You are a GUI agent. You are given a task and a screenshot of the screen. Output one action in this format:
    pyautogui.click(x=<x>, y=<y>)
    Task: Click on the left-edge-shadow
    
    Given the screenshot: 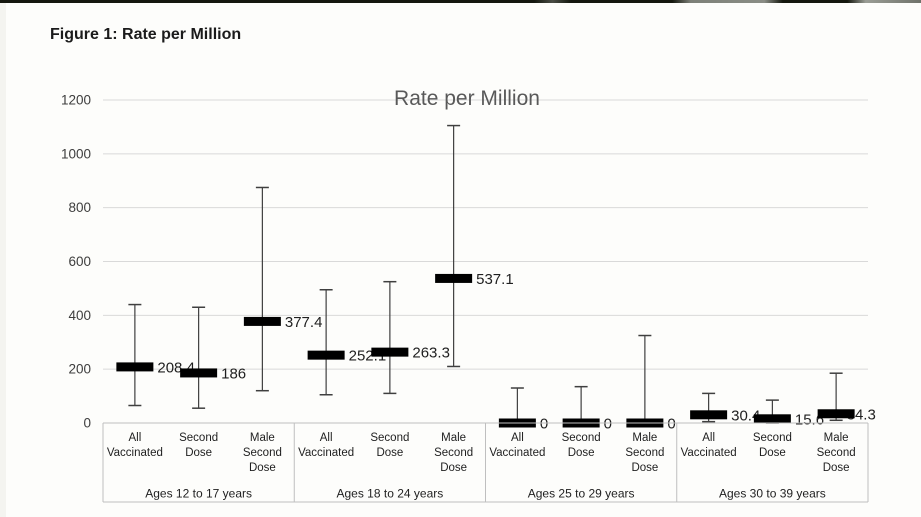 What is the action you would take?
    pyautogui.click(x=3, y=260)
    